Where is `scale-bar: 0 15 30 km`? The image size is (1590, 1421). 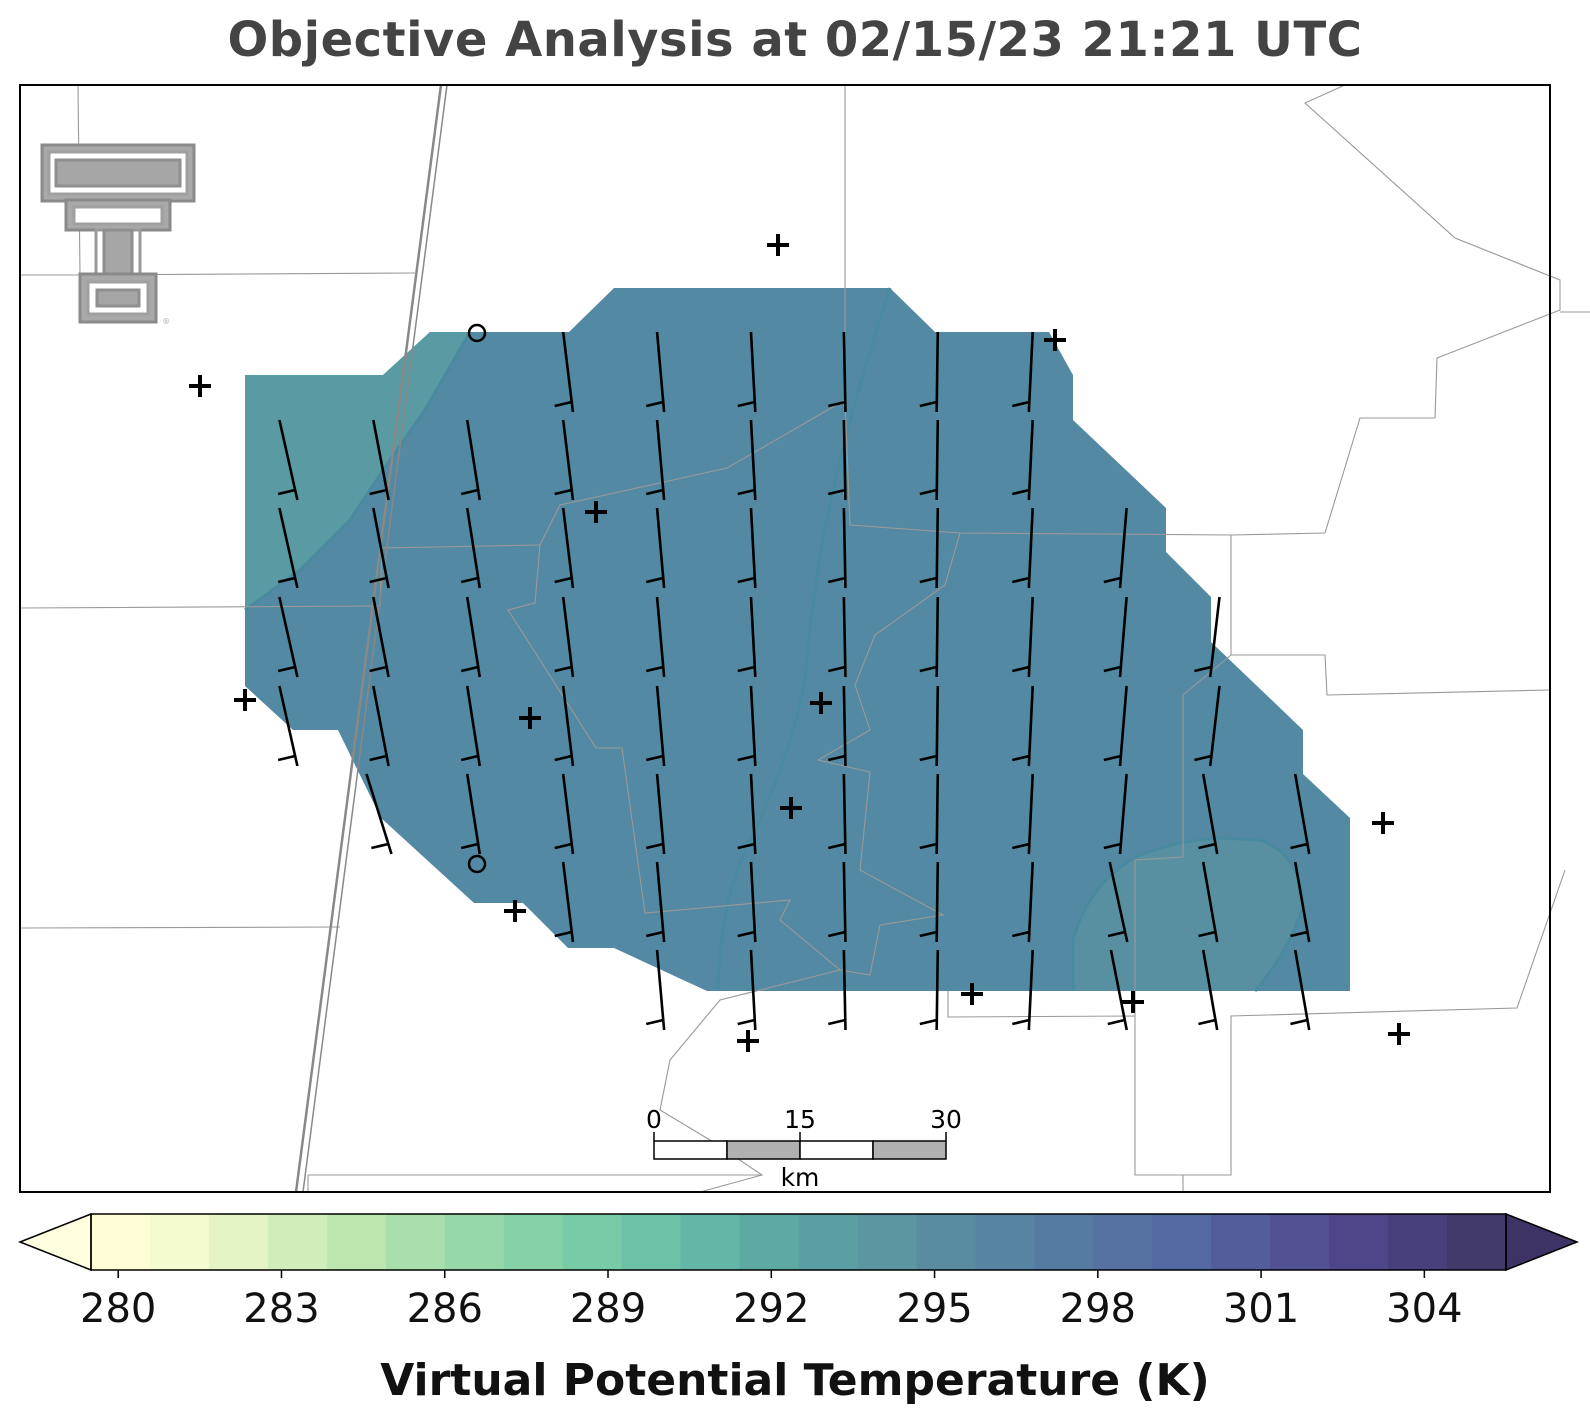
scale-bar: 0 15 30 km is located at coordinates (804, 1148).